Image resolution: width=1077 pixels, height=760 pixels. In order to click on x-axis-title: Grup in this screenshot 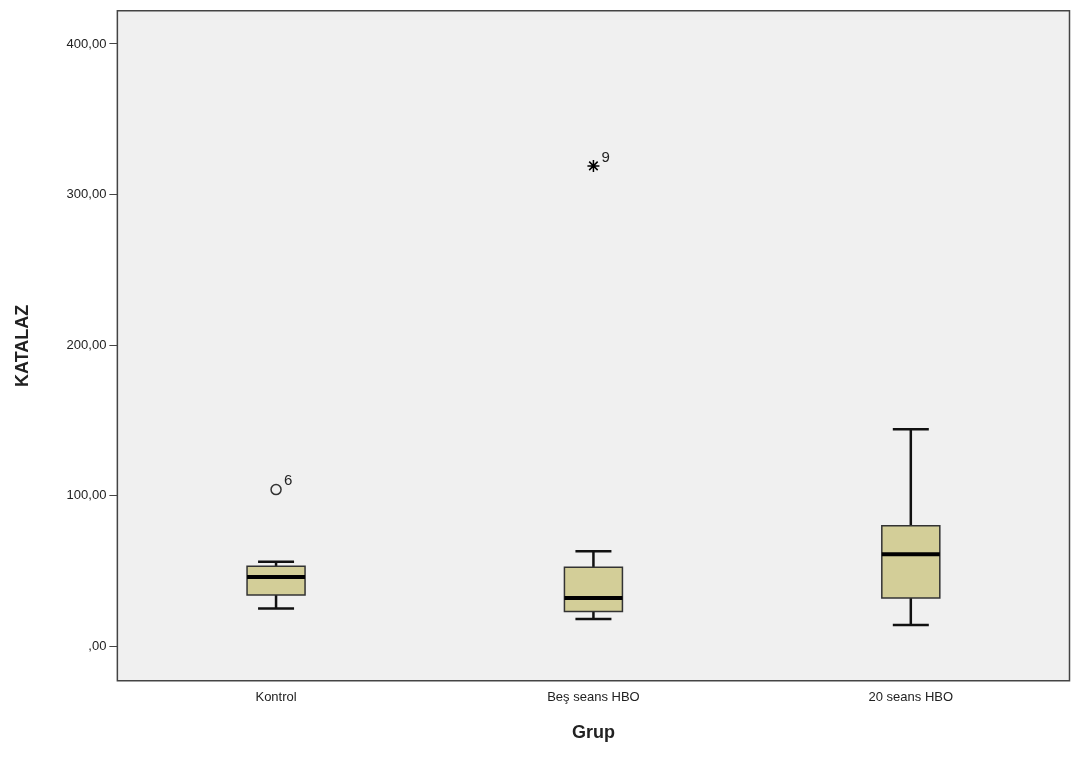, I will do `click(593, 732)`.